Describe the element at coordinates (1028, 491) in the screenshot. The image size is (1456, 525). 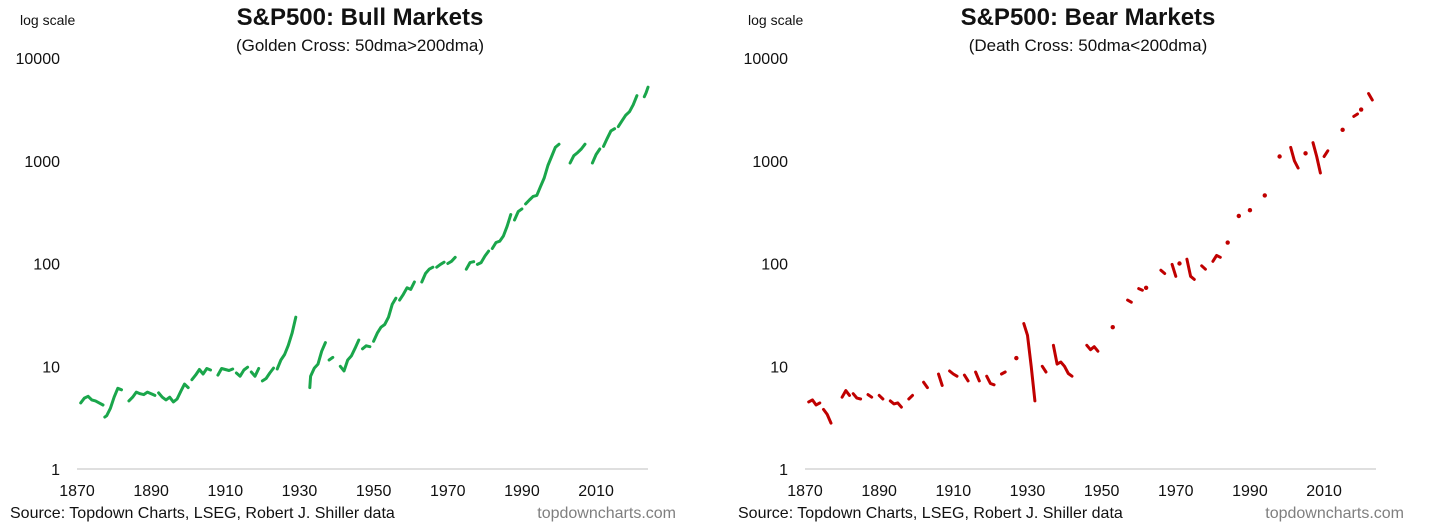
I see `x-tick-label: 1930` at that location.